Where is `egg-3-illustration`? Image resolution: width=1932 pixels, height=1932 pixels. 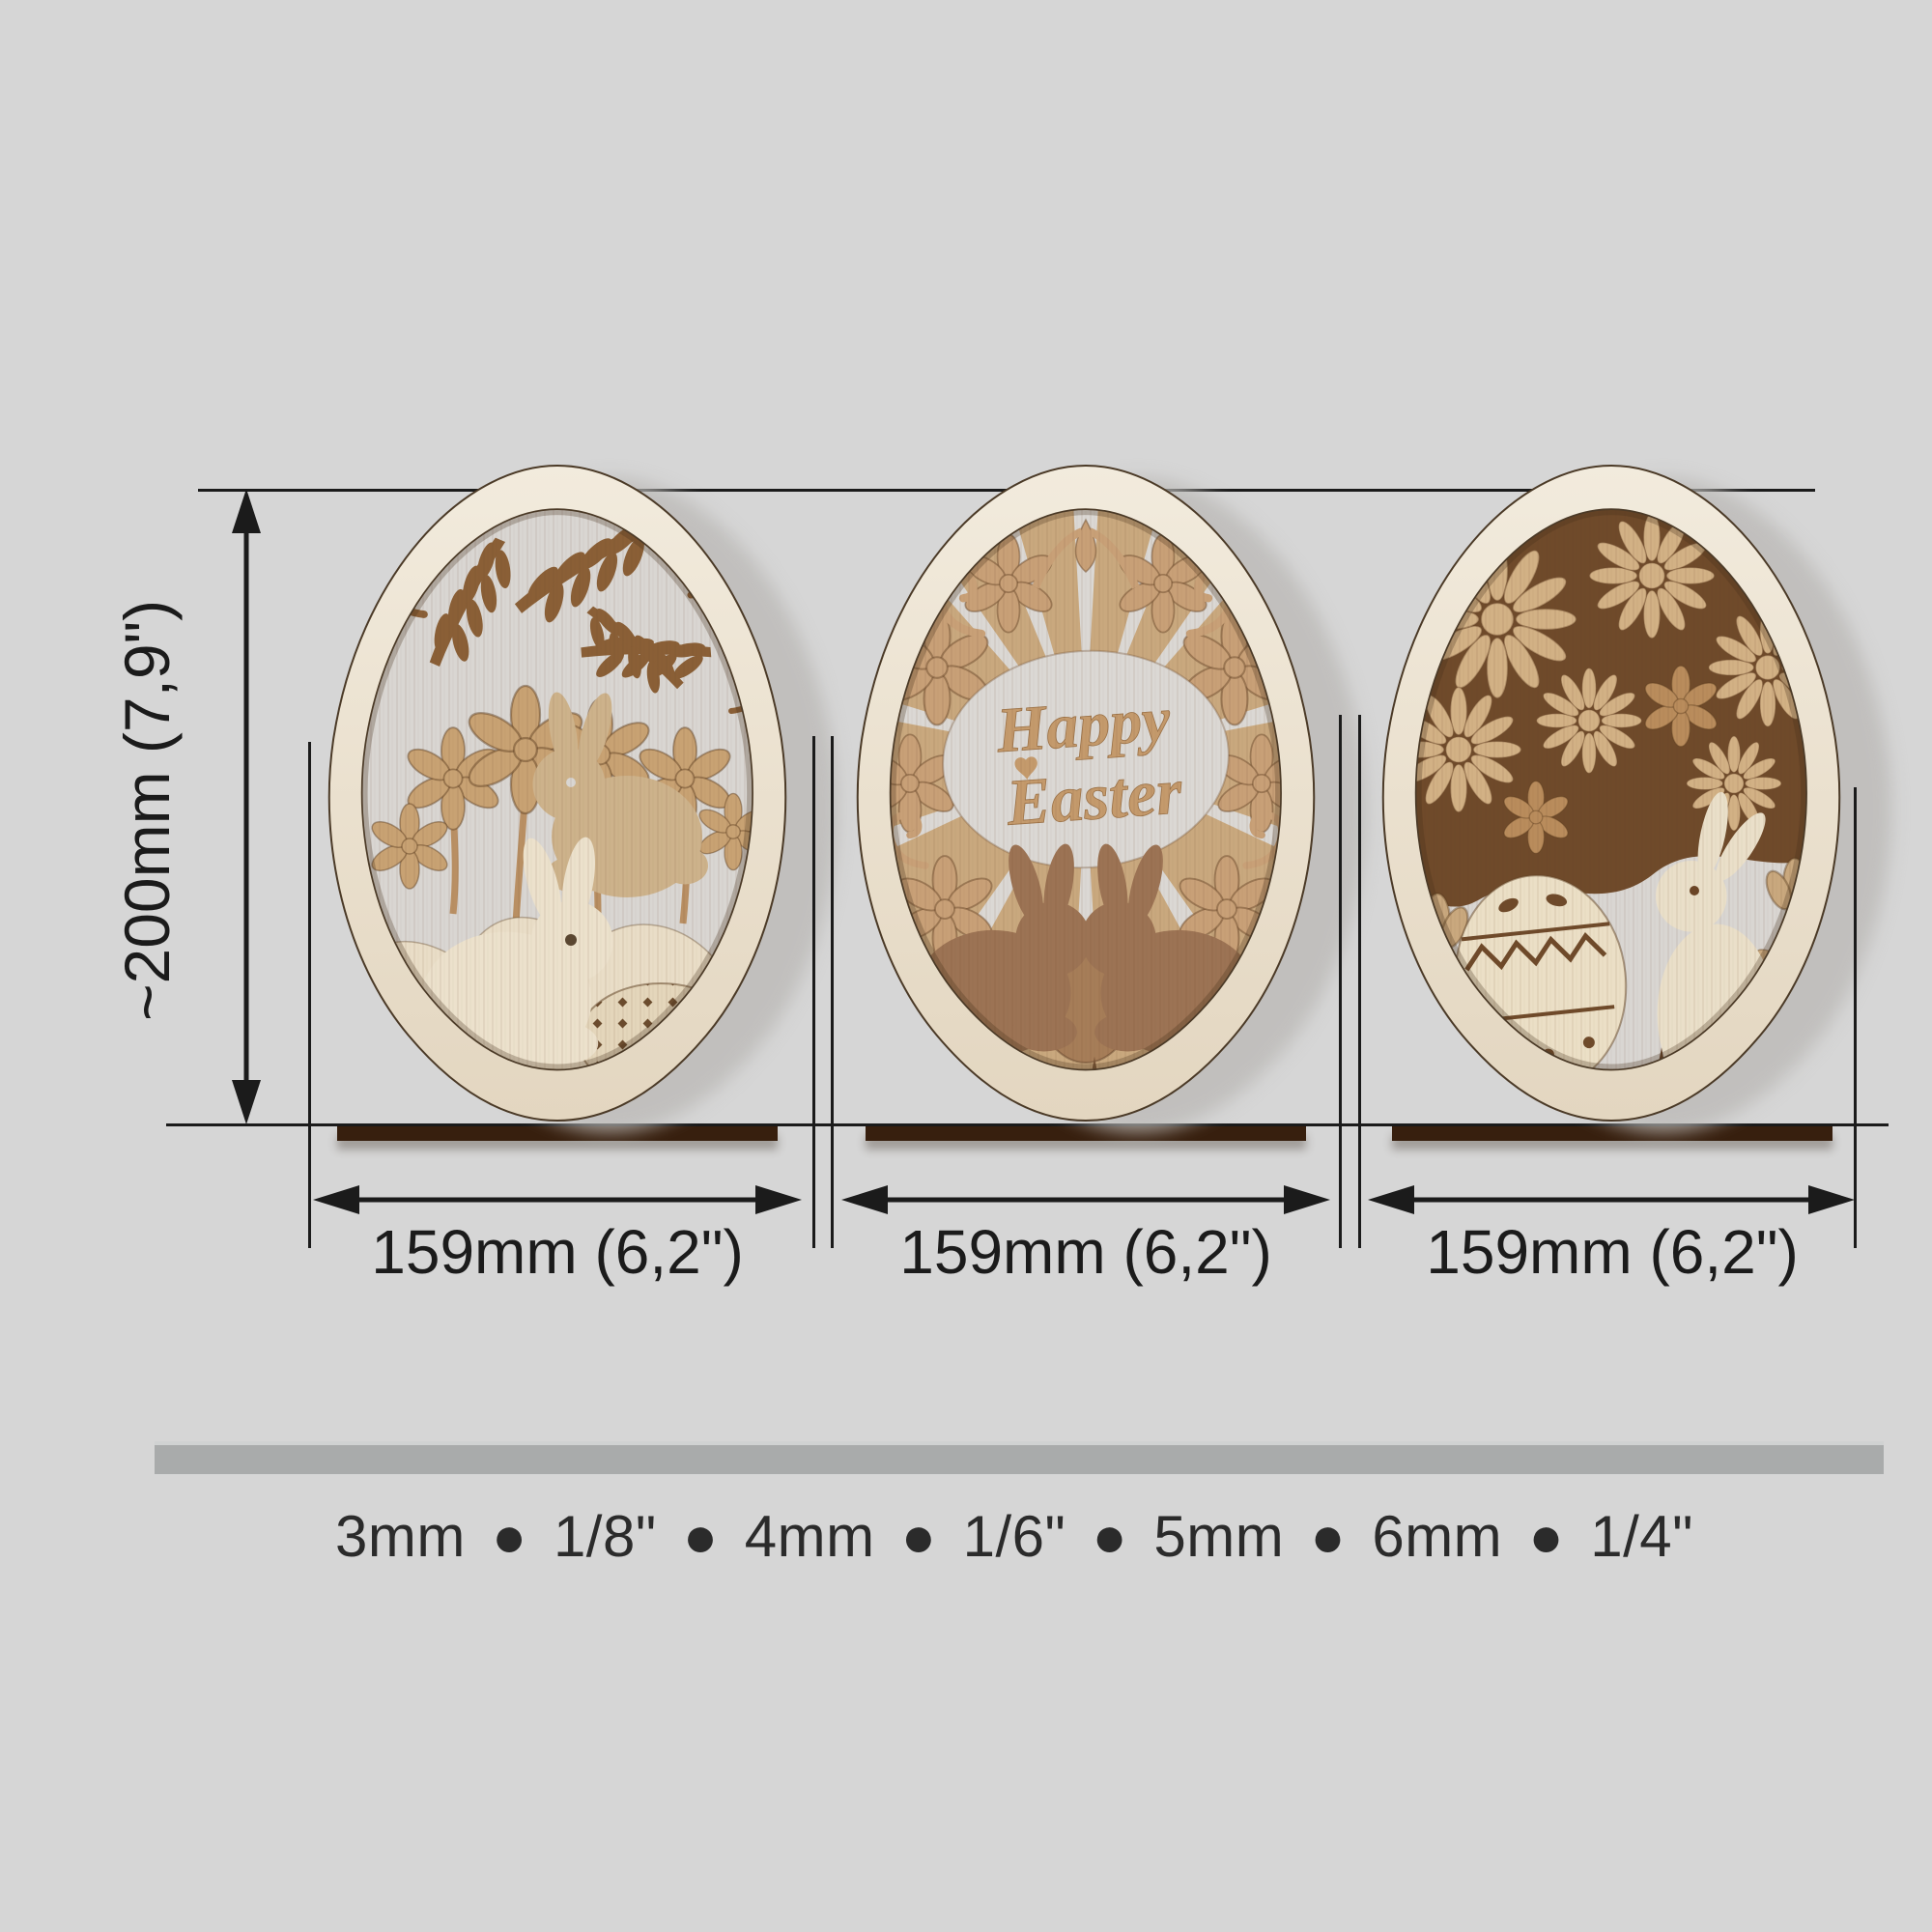 egg-3-illustration is located at coordinates (1636, 798).